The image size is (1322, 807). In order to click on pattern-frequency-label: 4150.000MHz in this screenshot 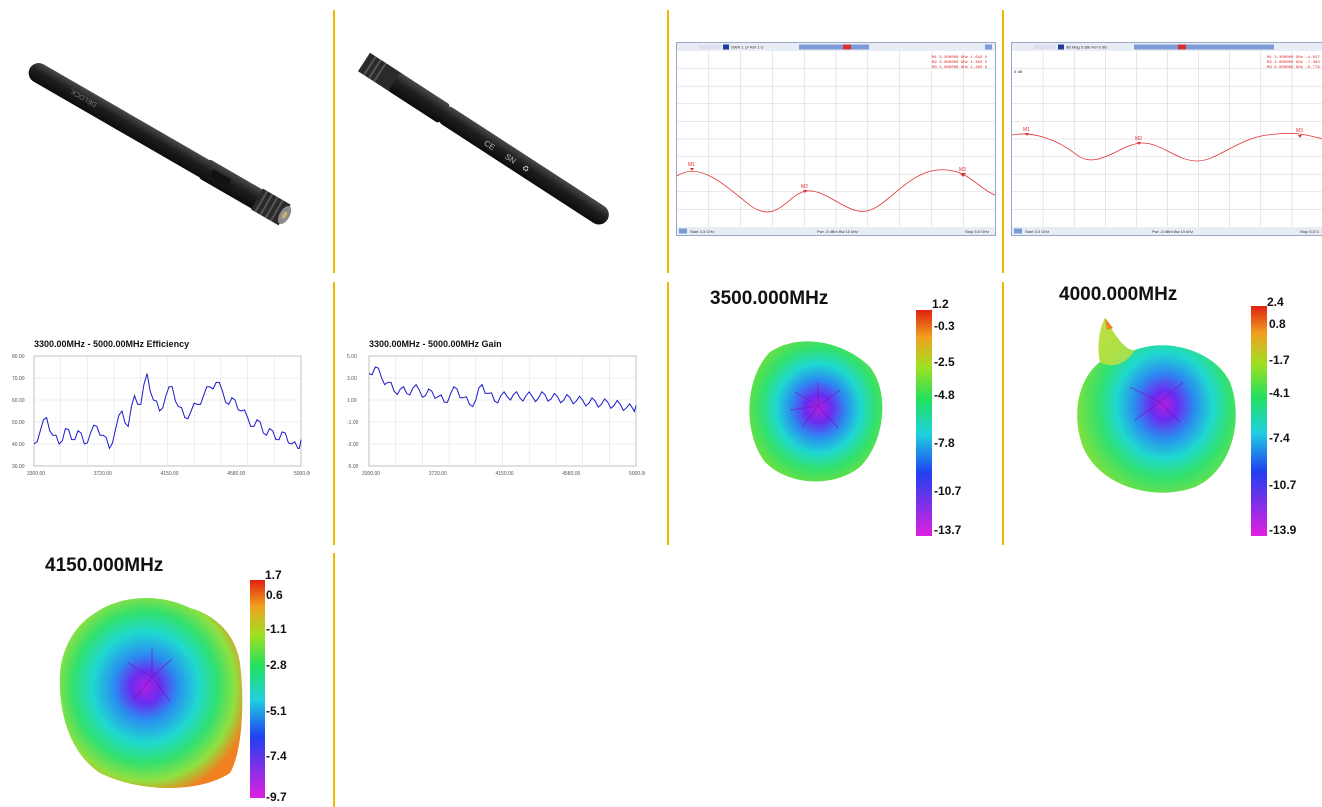, I will do `click(104, 565)`.